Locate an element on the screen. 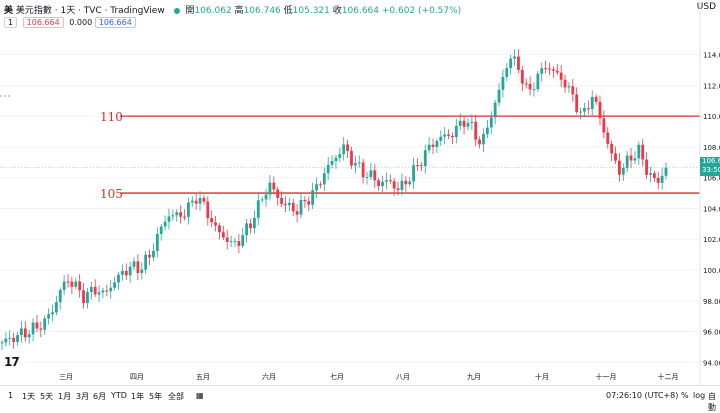 This screenshot has width=720, height=413. timeframe-button: 1月 is located at coordinates (65, 396).